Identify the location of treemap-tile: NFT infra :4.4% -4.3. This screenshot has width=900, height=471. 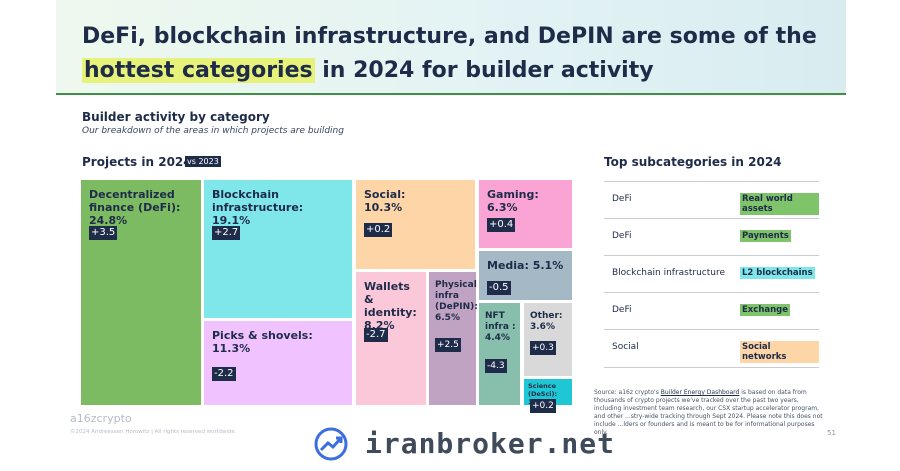
(499, 354).